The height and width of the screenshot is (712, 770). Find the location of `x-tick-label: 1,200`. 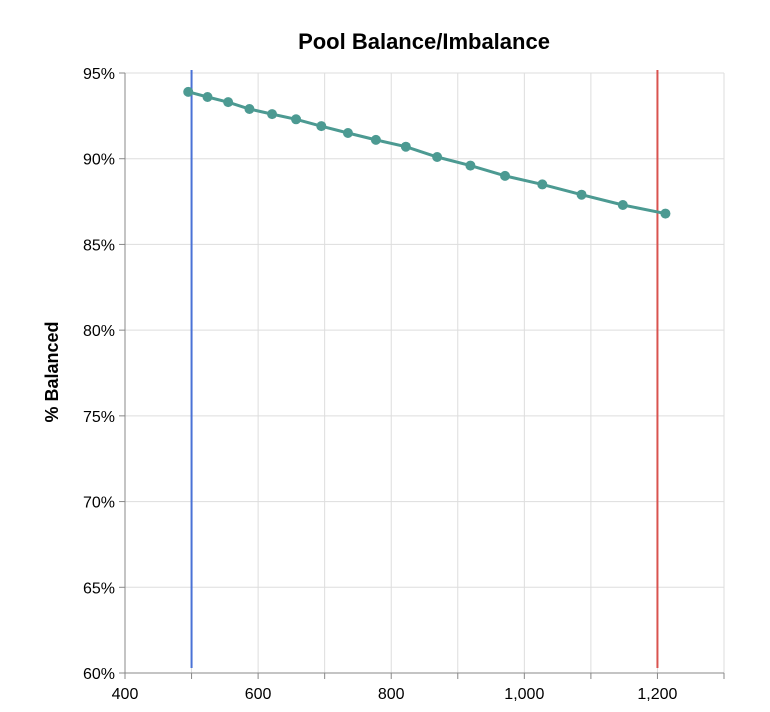

x-tick-label: 1,200 is located at coordinates (657, 694).